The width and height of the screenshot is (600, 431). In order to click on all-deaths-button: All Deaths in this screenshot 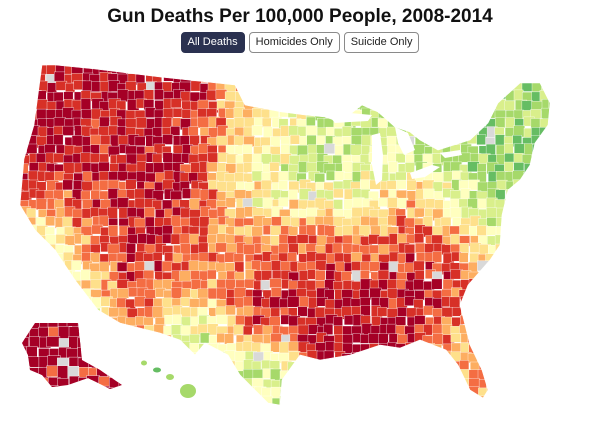, I will do `click(212, 42)`.